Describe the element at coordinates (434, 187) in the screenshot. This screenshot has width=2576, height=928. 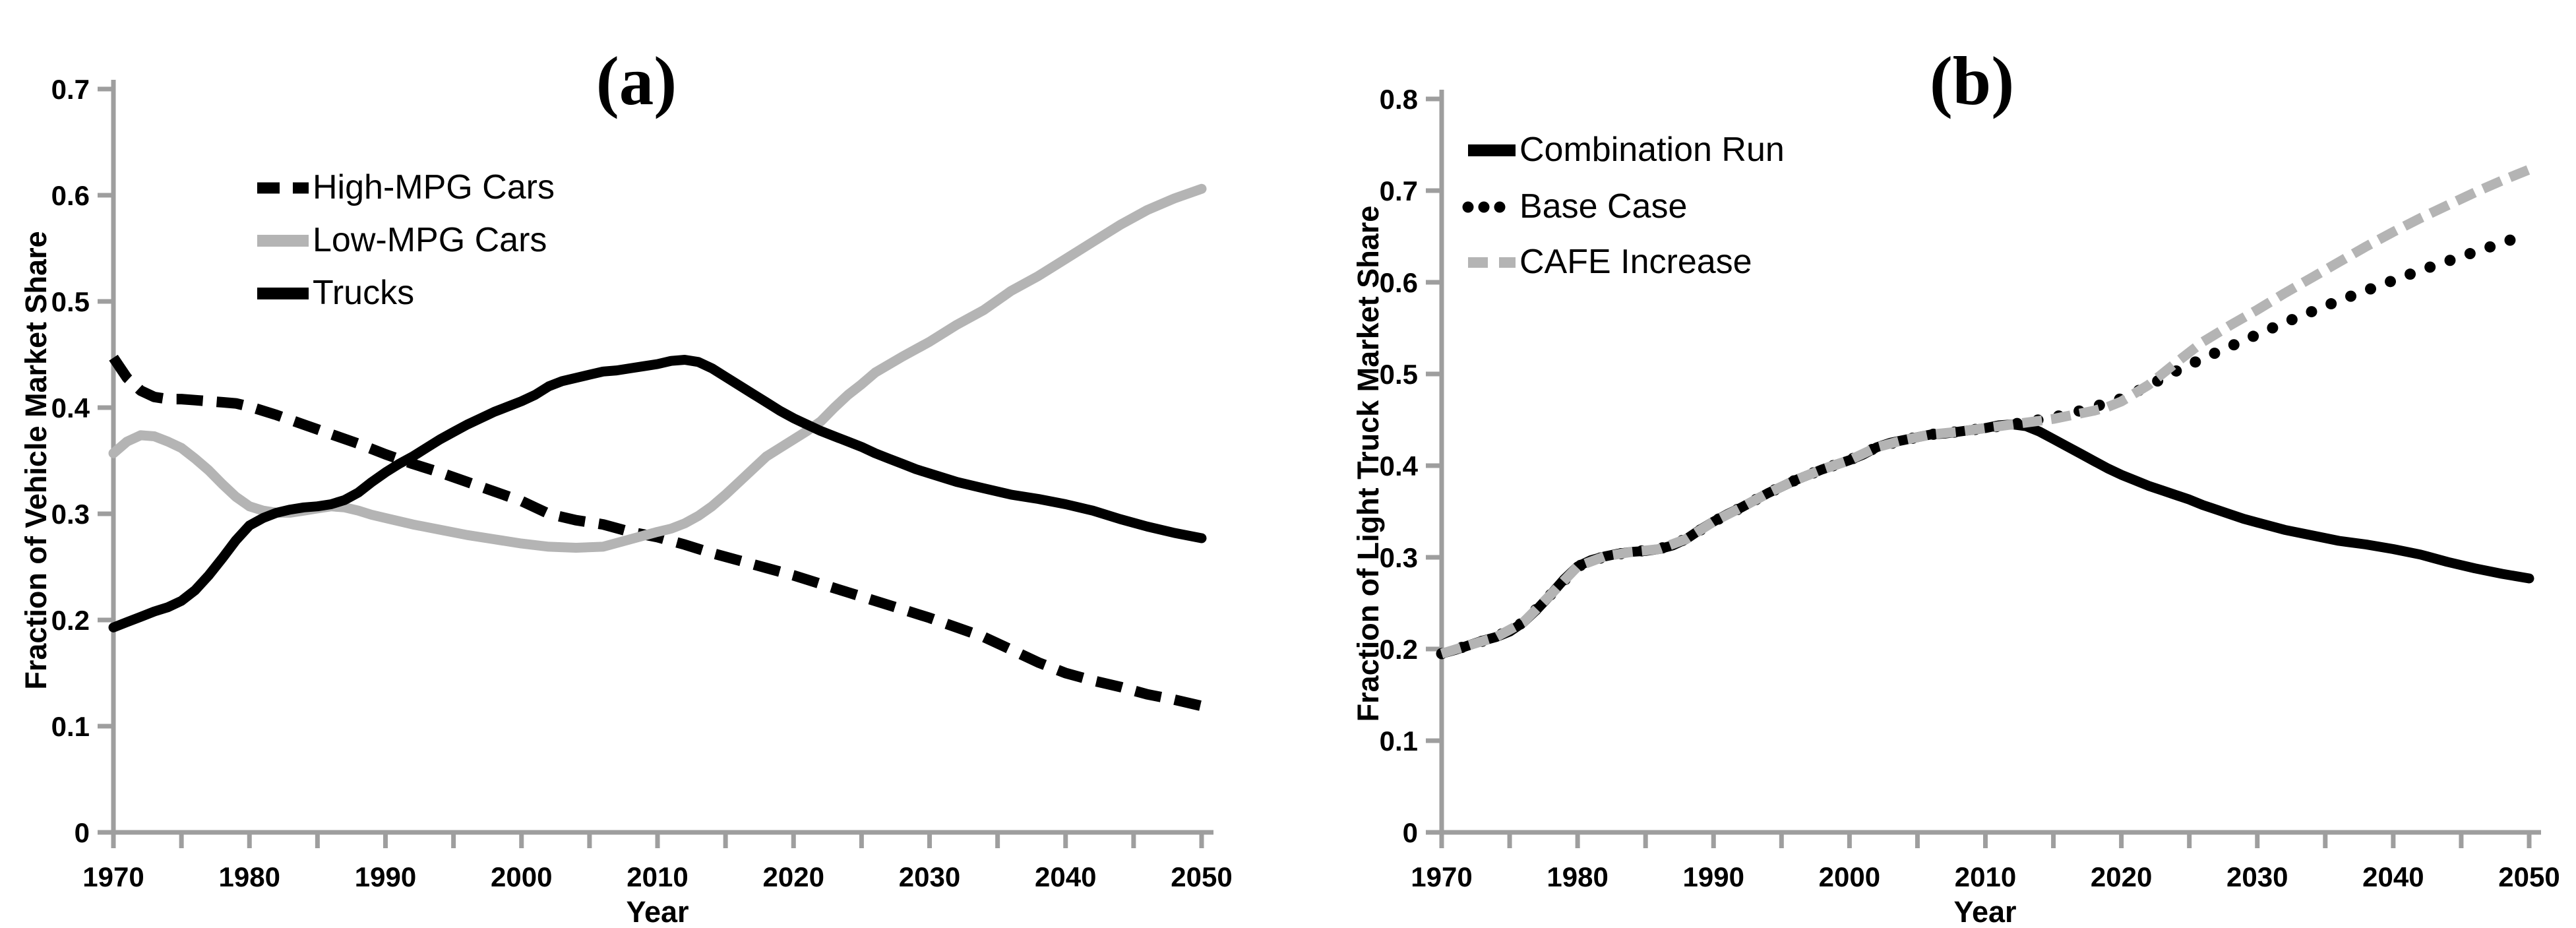
I see `legend-label-high-mpg-cars: High-MPG Cars` at that location.